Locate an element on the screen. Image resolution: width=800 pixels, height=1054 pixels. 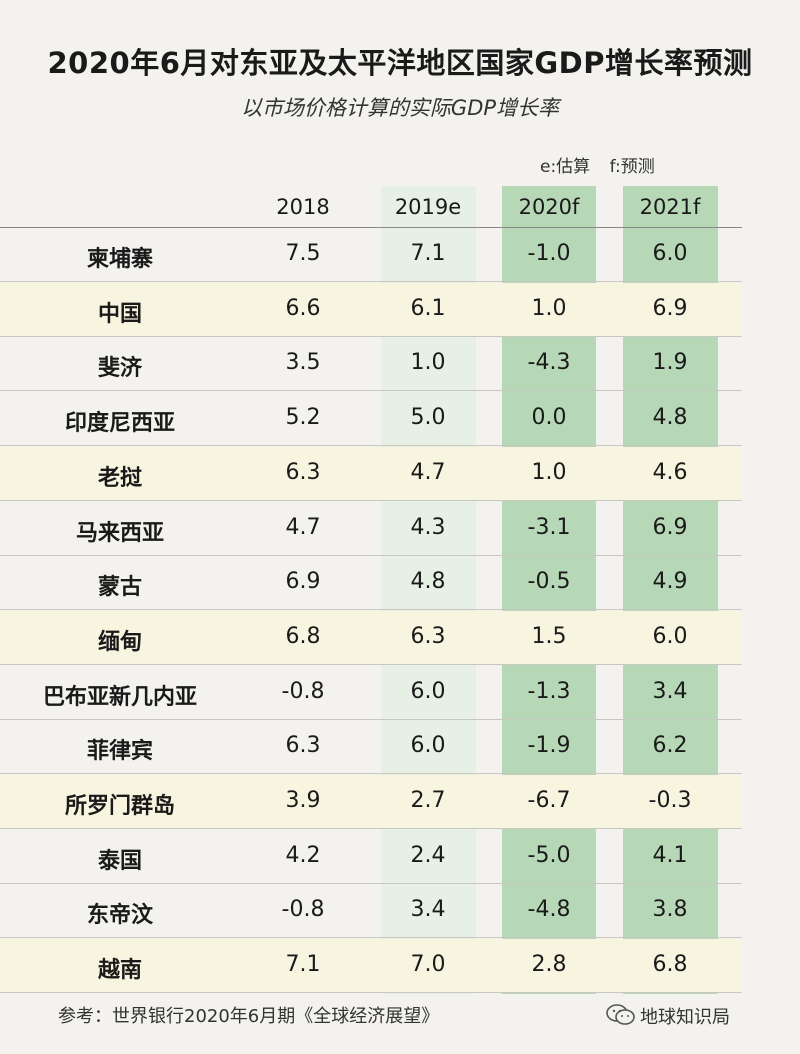
value-cell: 3.8 is located at coordinates (670, 910).